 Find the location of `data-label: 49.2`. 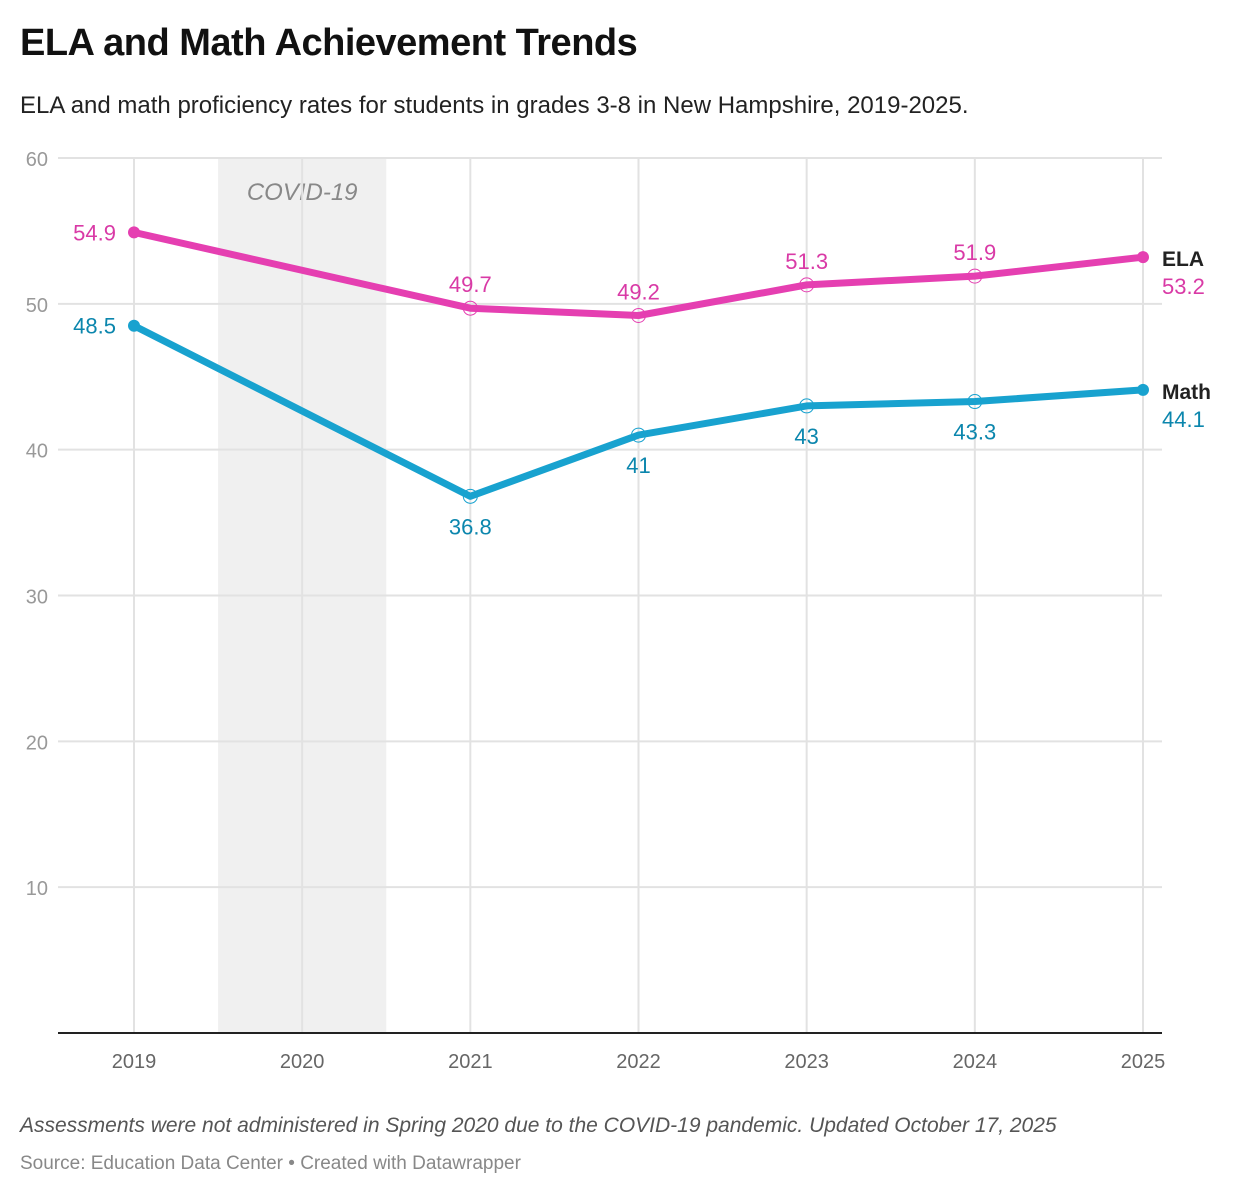

data-label: 49.2 is located at coordinates (638, 292).